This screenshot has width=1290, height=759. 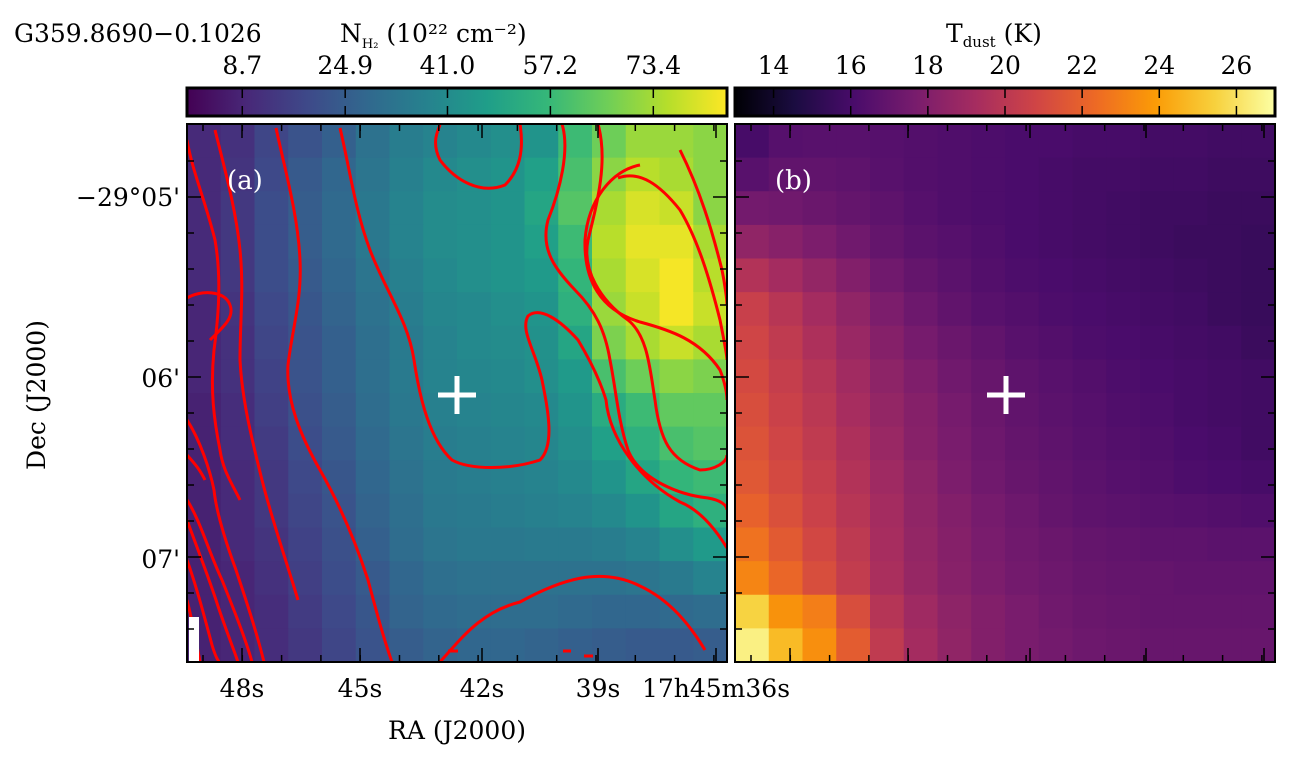 I want to click on x-axis-title: RA (J2000), so click(x=457, y=730).